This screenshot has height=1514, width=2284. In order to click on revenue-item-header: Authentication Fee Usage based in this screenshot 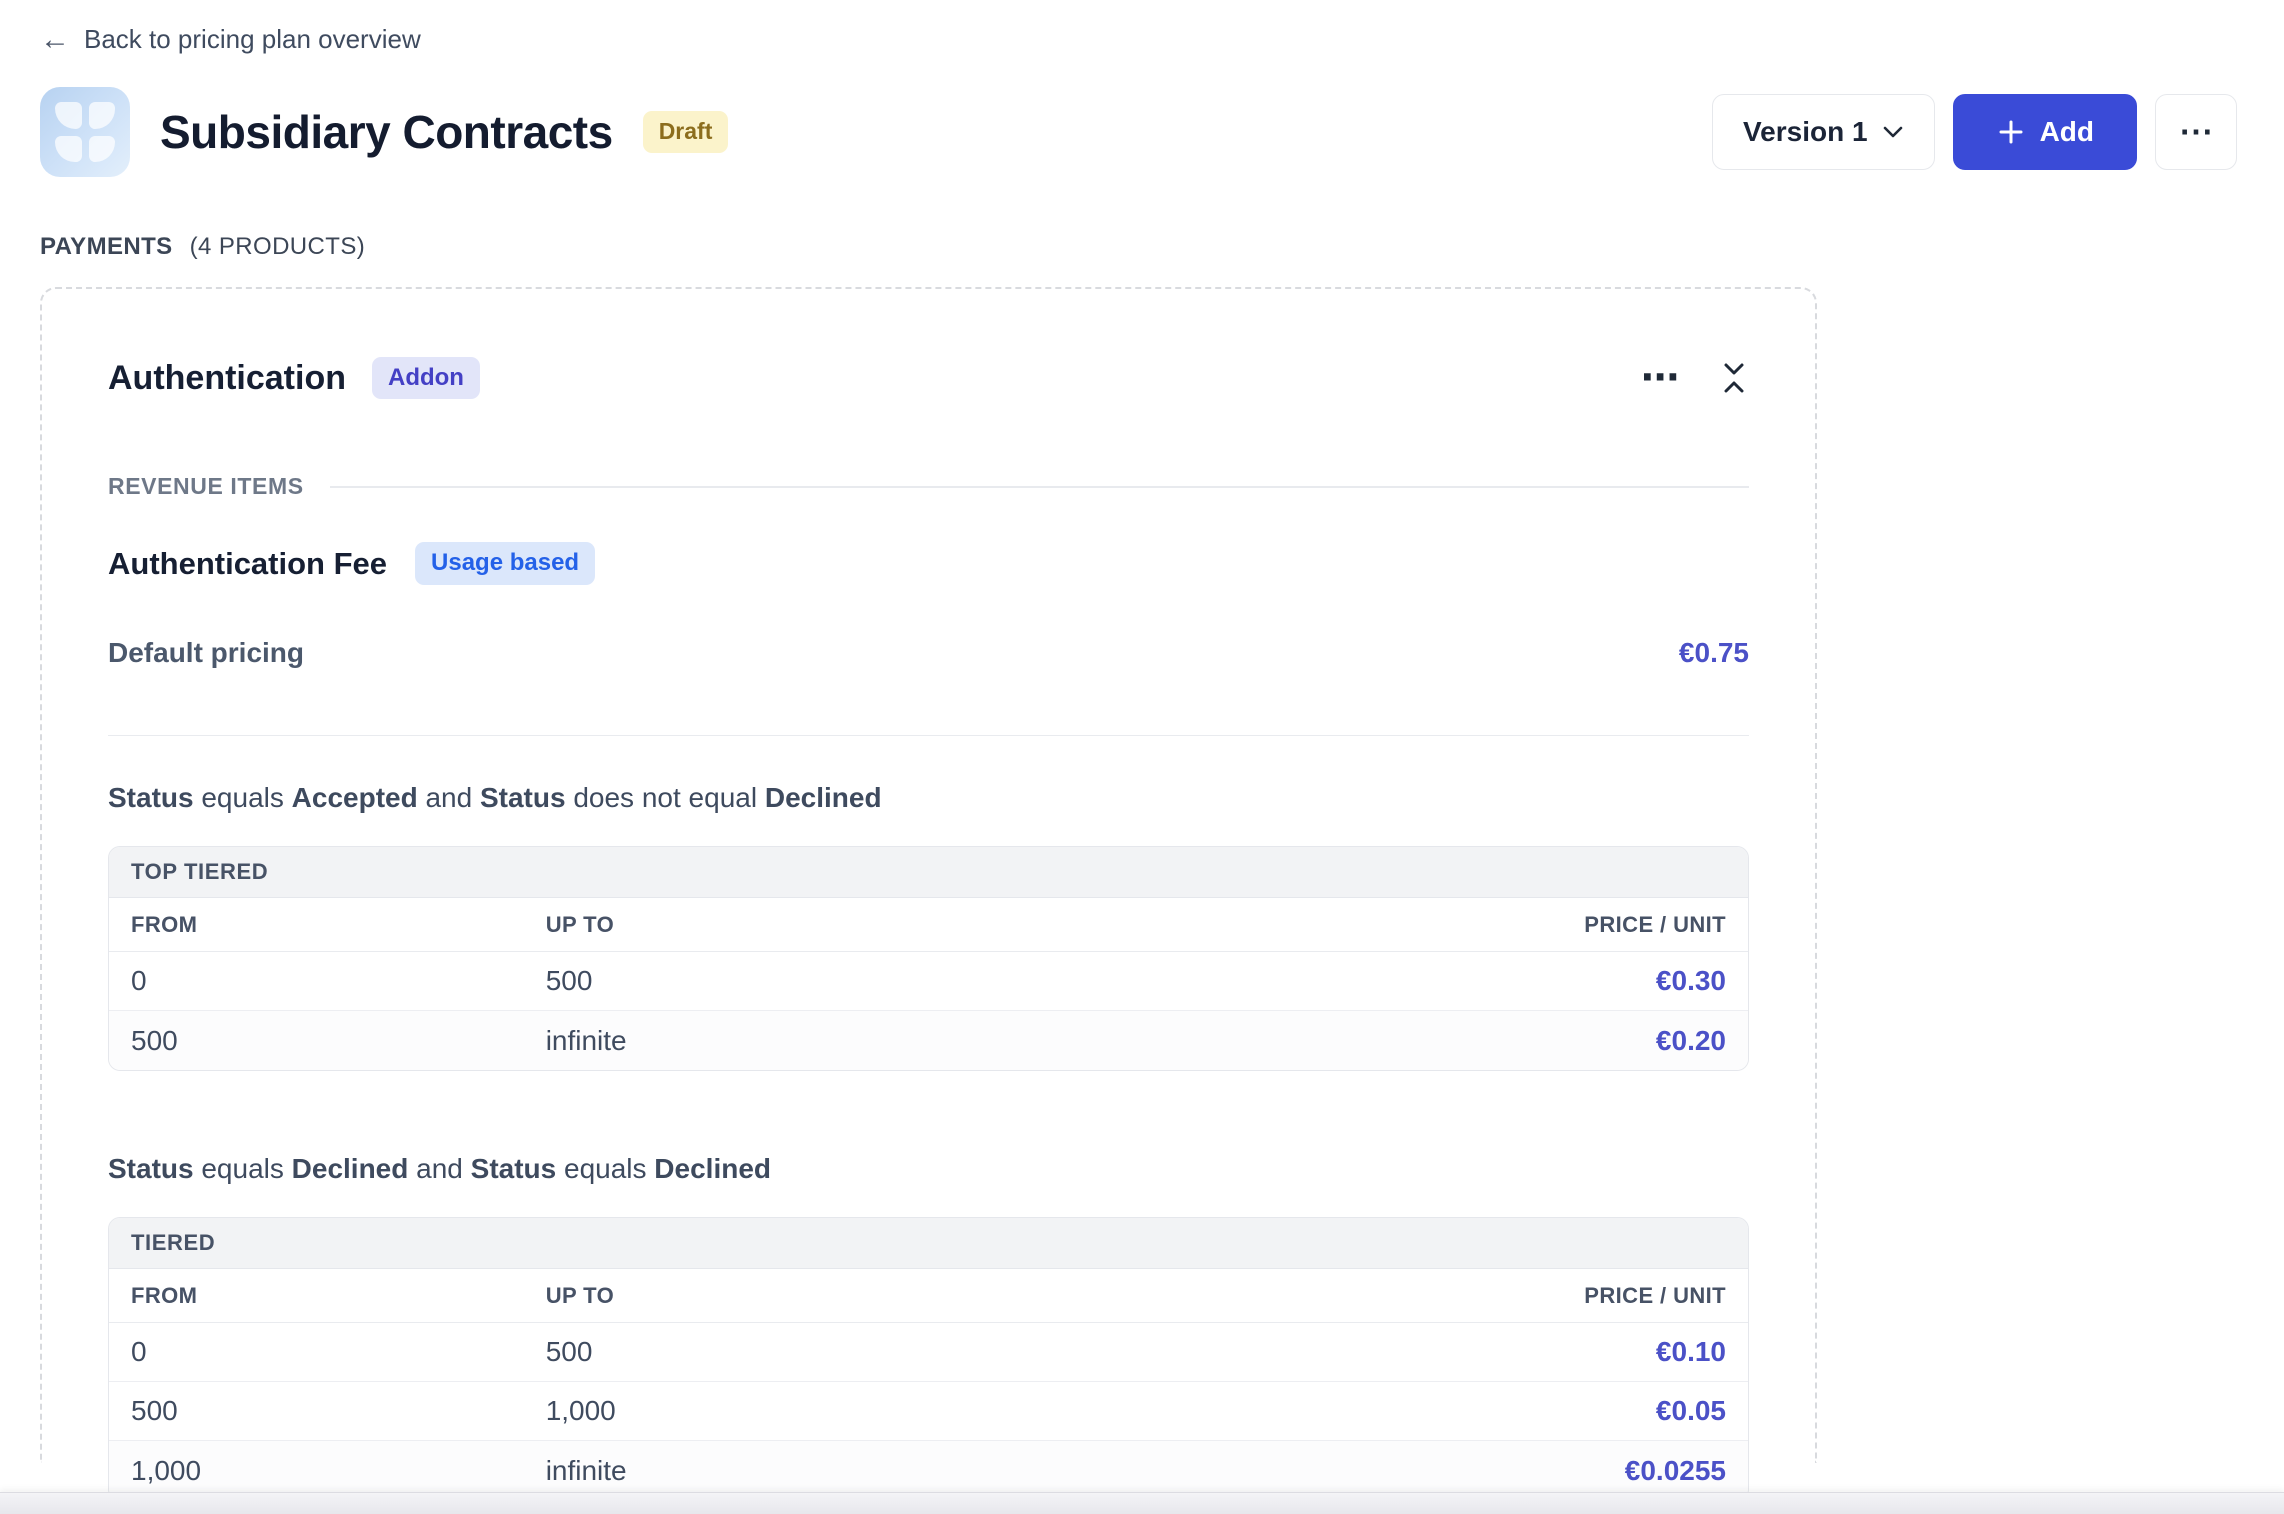, I will do `click(928, 563)`.